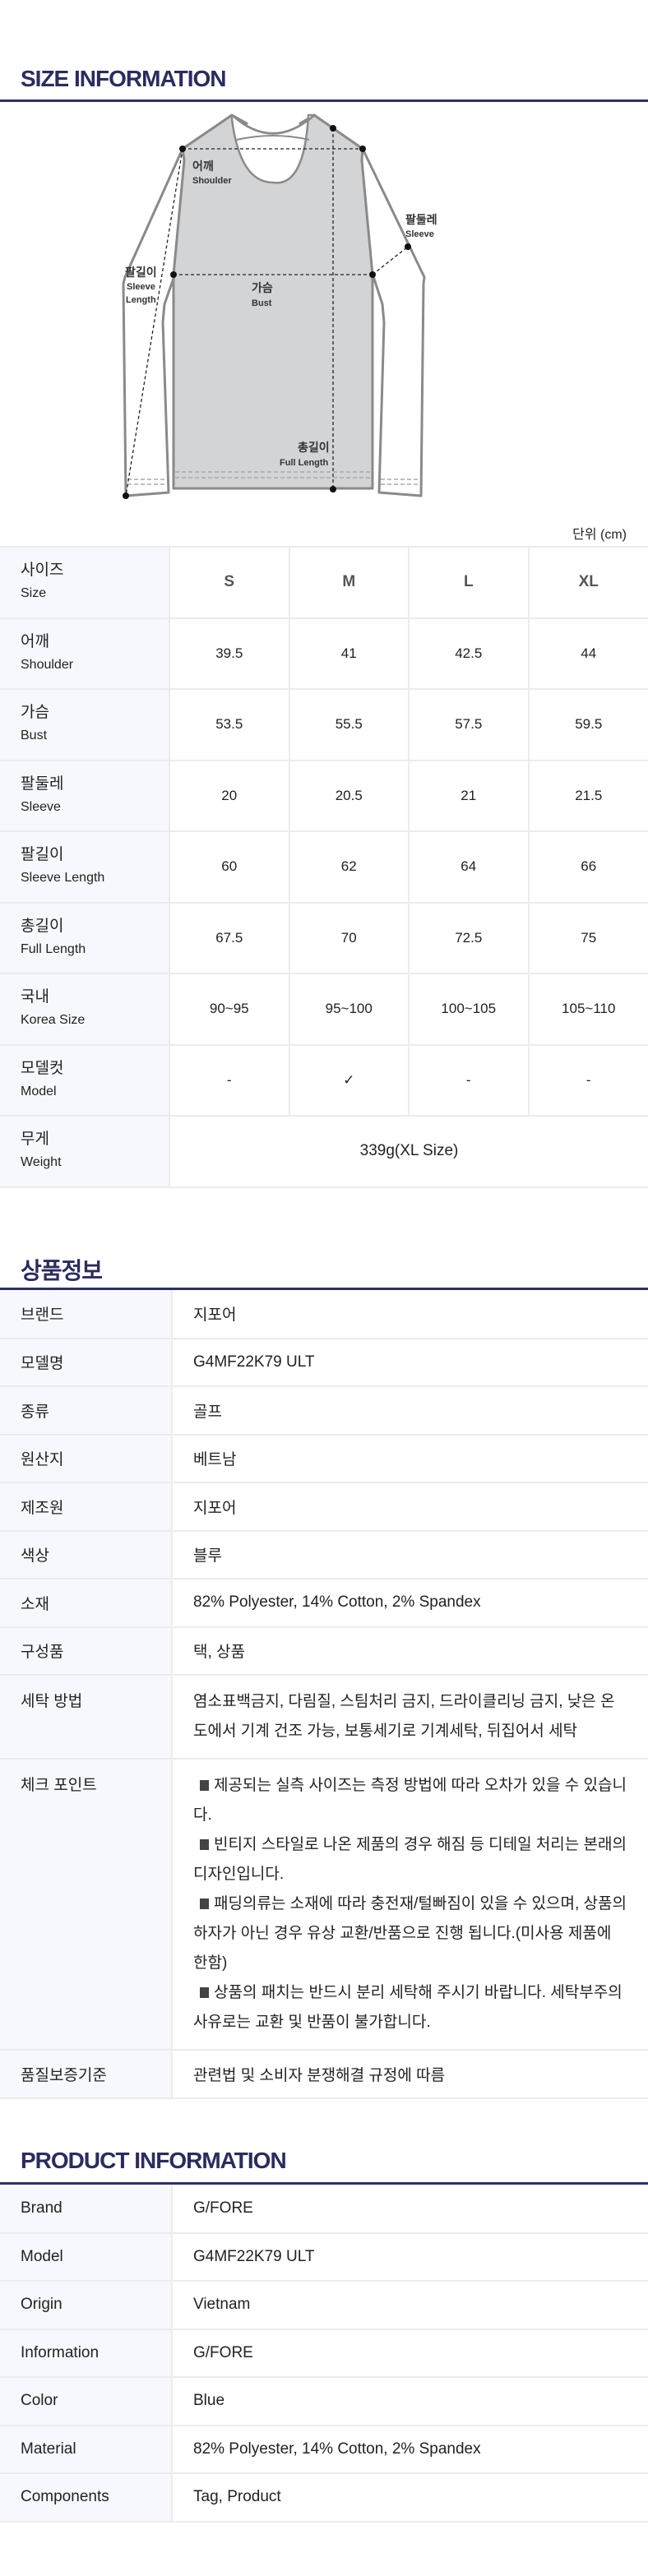 The width and height of the screenshot is (648, 2576). Describe the element at coordinates (41, 806) in the screenshot. I see `row-label-en: Sleeve` at that location.